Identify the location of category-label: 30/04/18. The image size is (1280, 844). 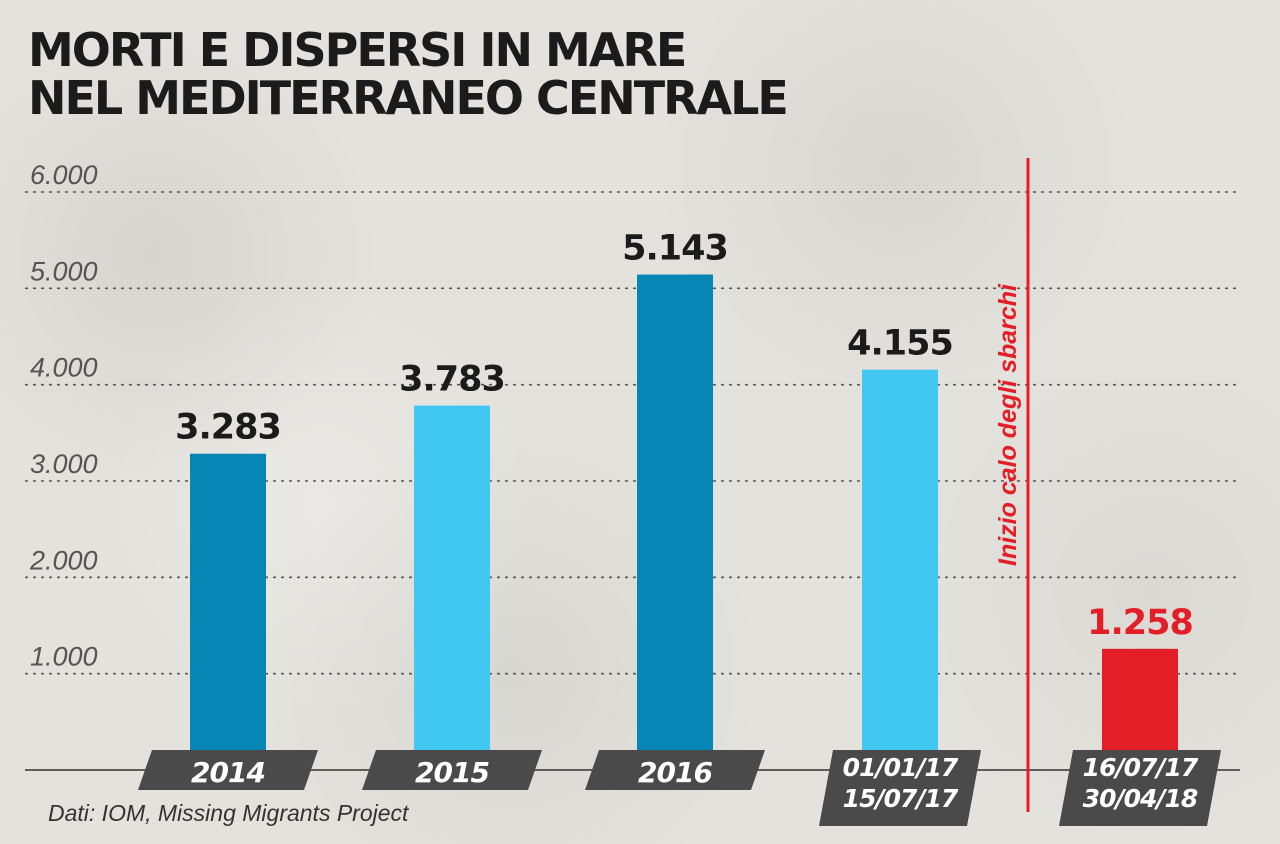
(1140, 798).